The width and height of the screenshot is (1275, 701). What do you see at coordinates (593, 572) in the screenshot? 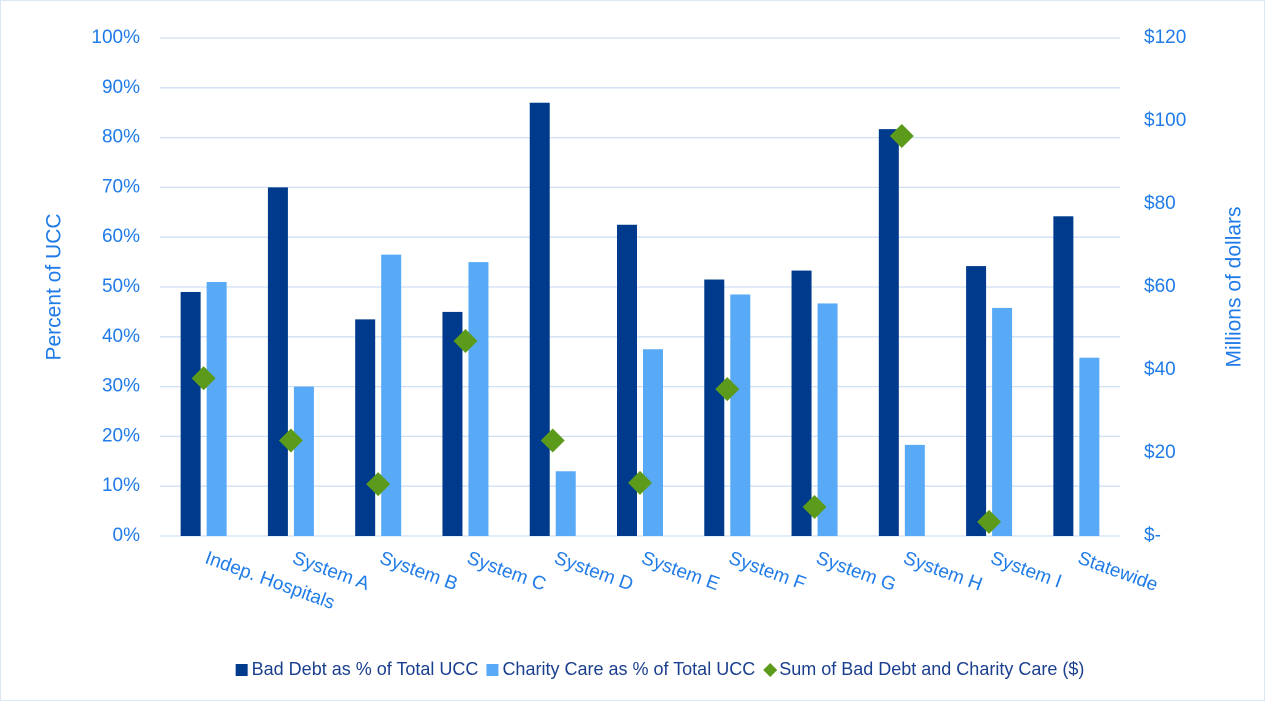
I see `x-tick-label: System D` at bounding box center [593, 572].